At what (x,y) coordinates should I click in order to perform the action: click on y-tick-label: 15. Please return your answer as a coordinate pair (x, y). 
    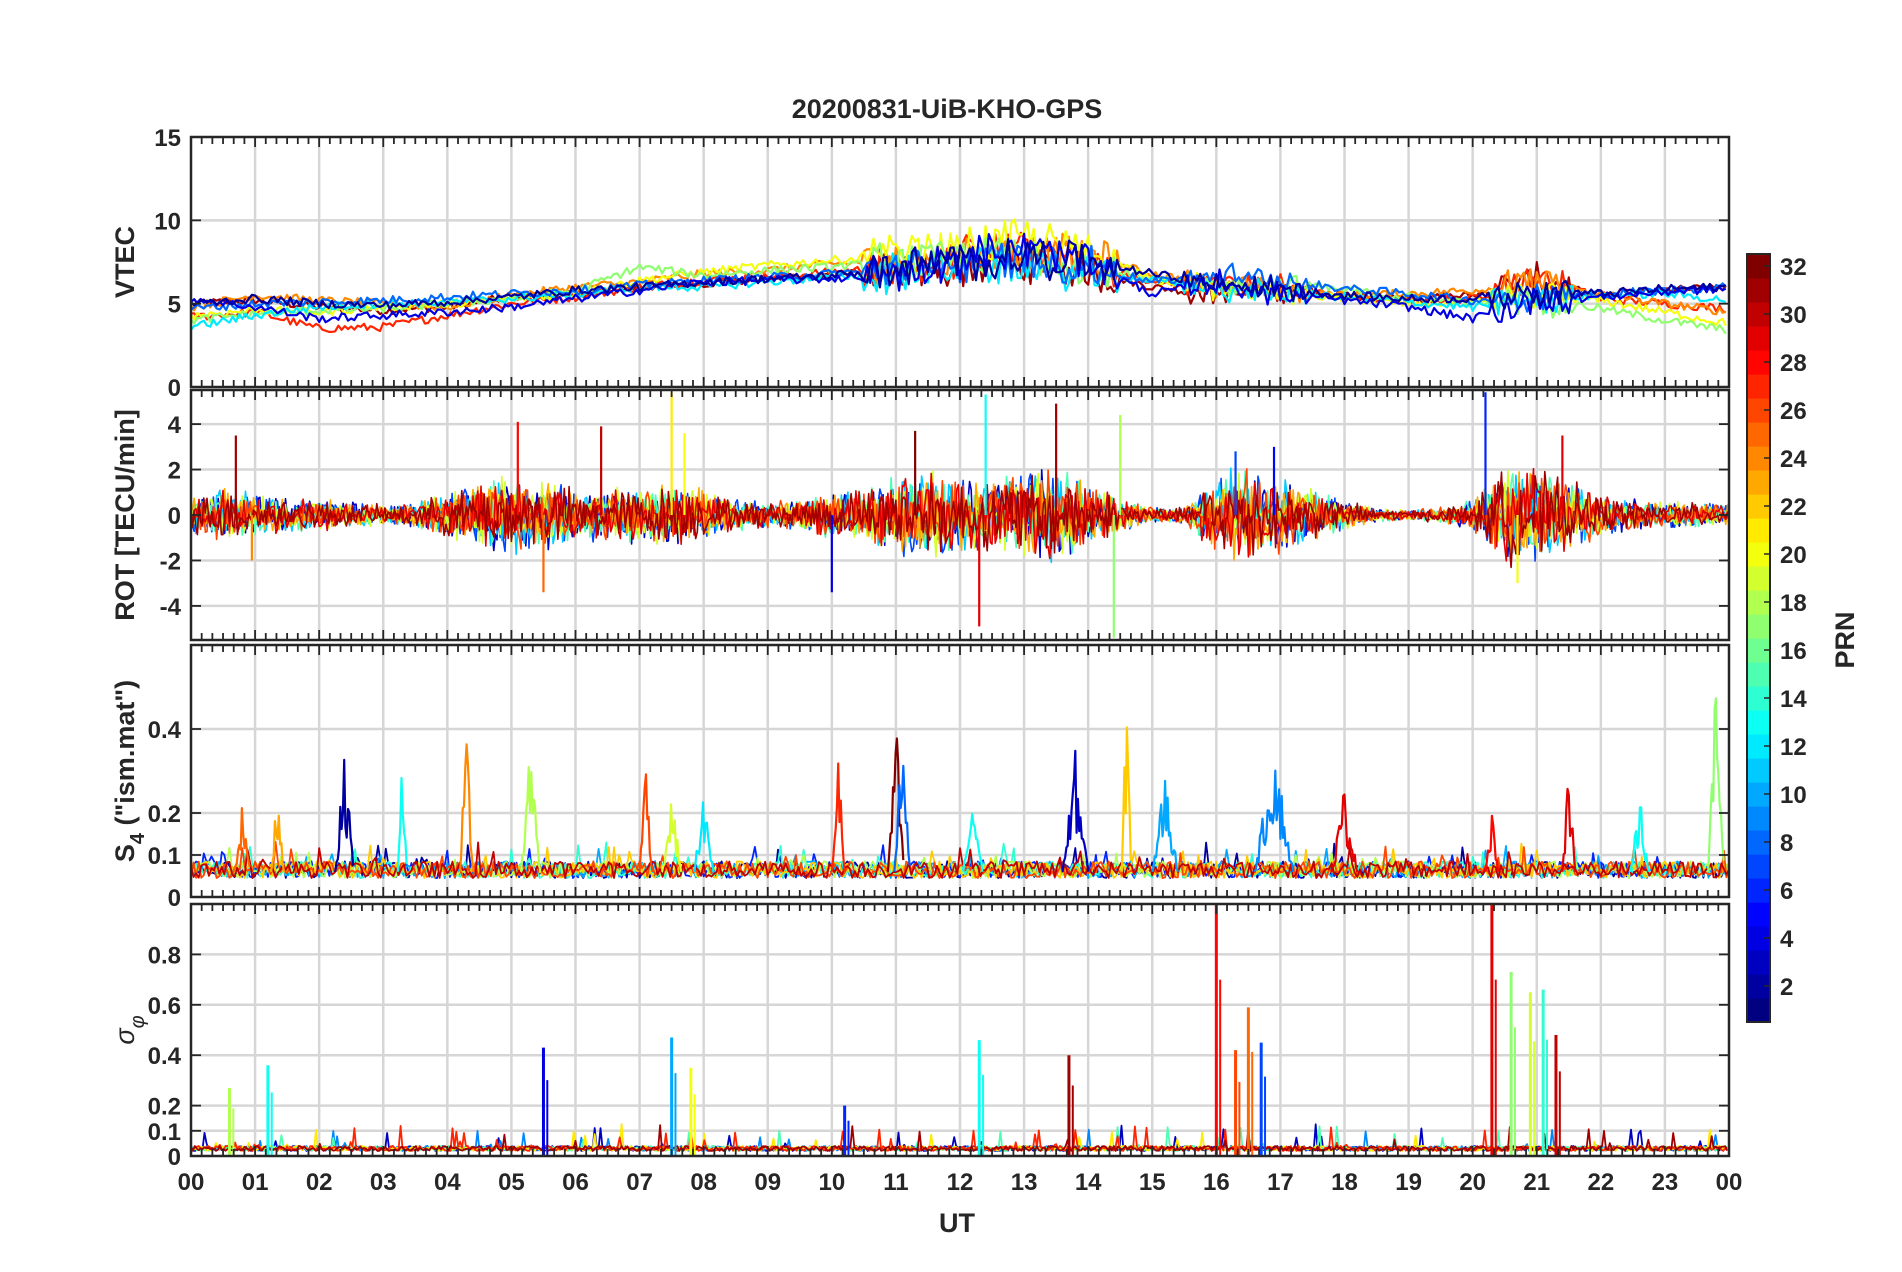
    Looking at the image, I should click on (167, 138).